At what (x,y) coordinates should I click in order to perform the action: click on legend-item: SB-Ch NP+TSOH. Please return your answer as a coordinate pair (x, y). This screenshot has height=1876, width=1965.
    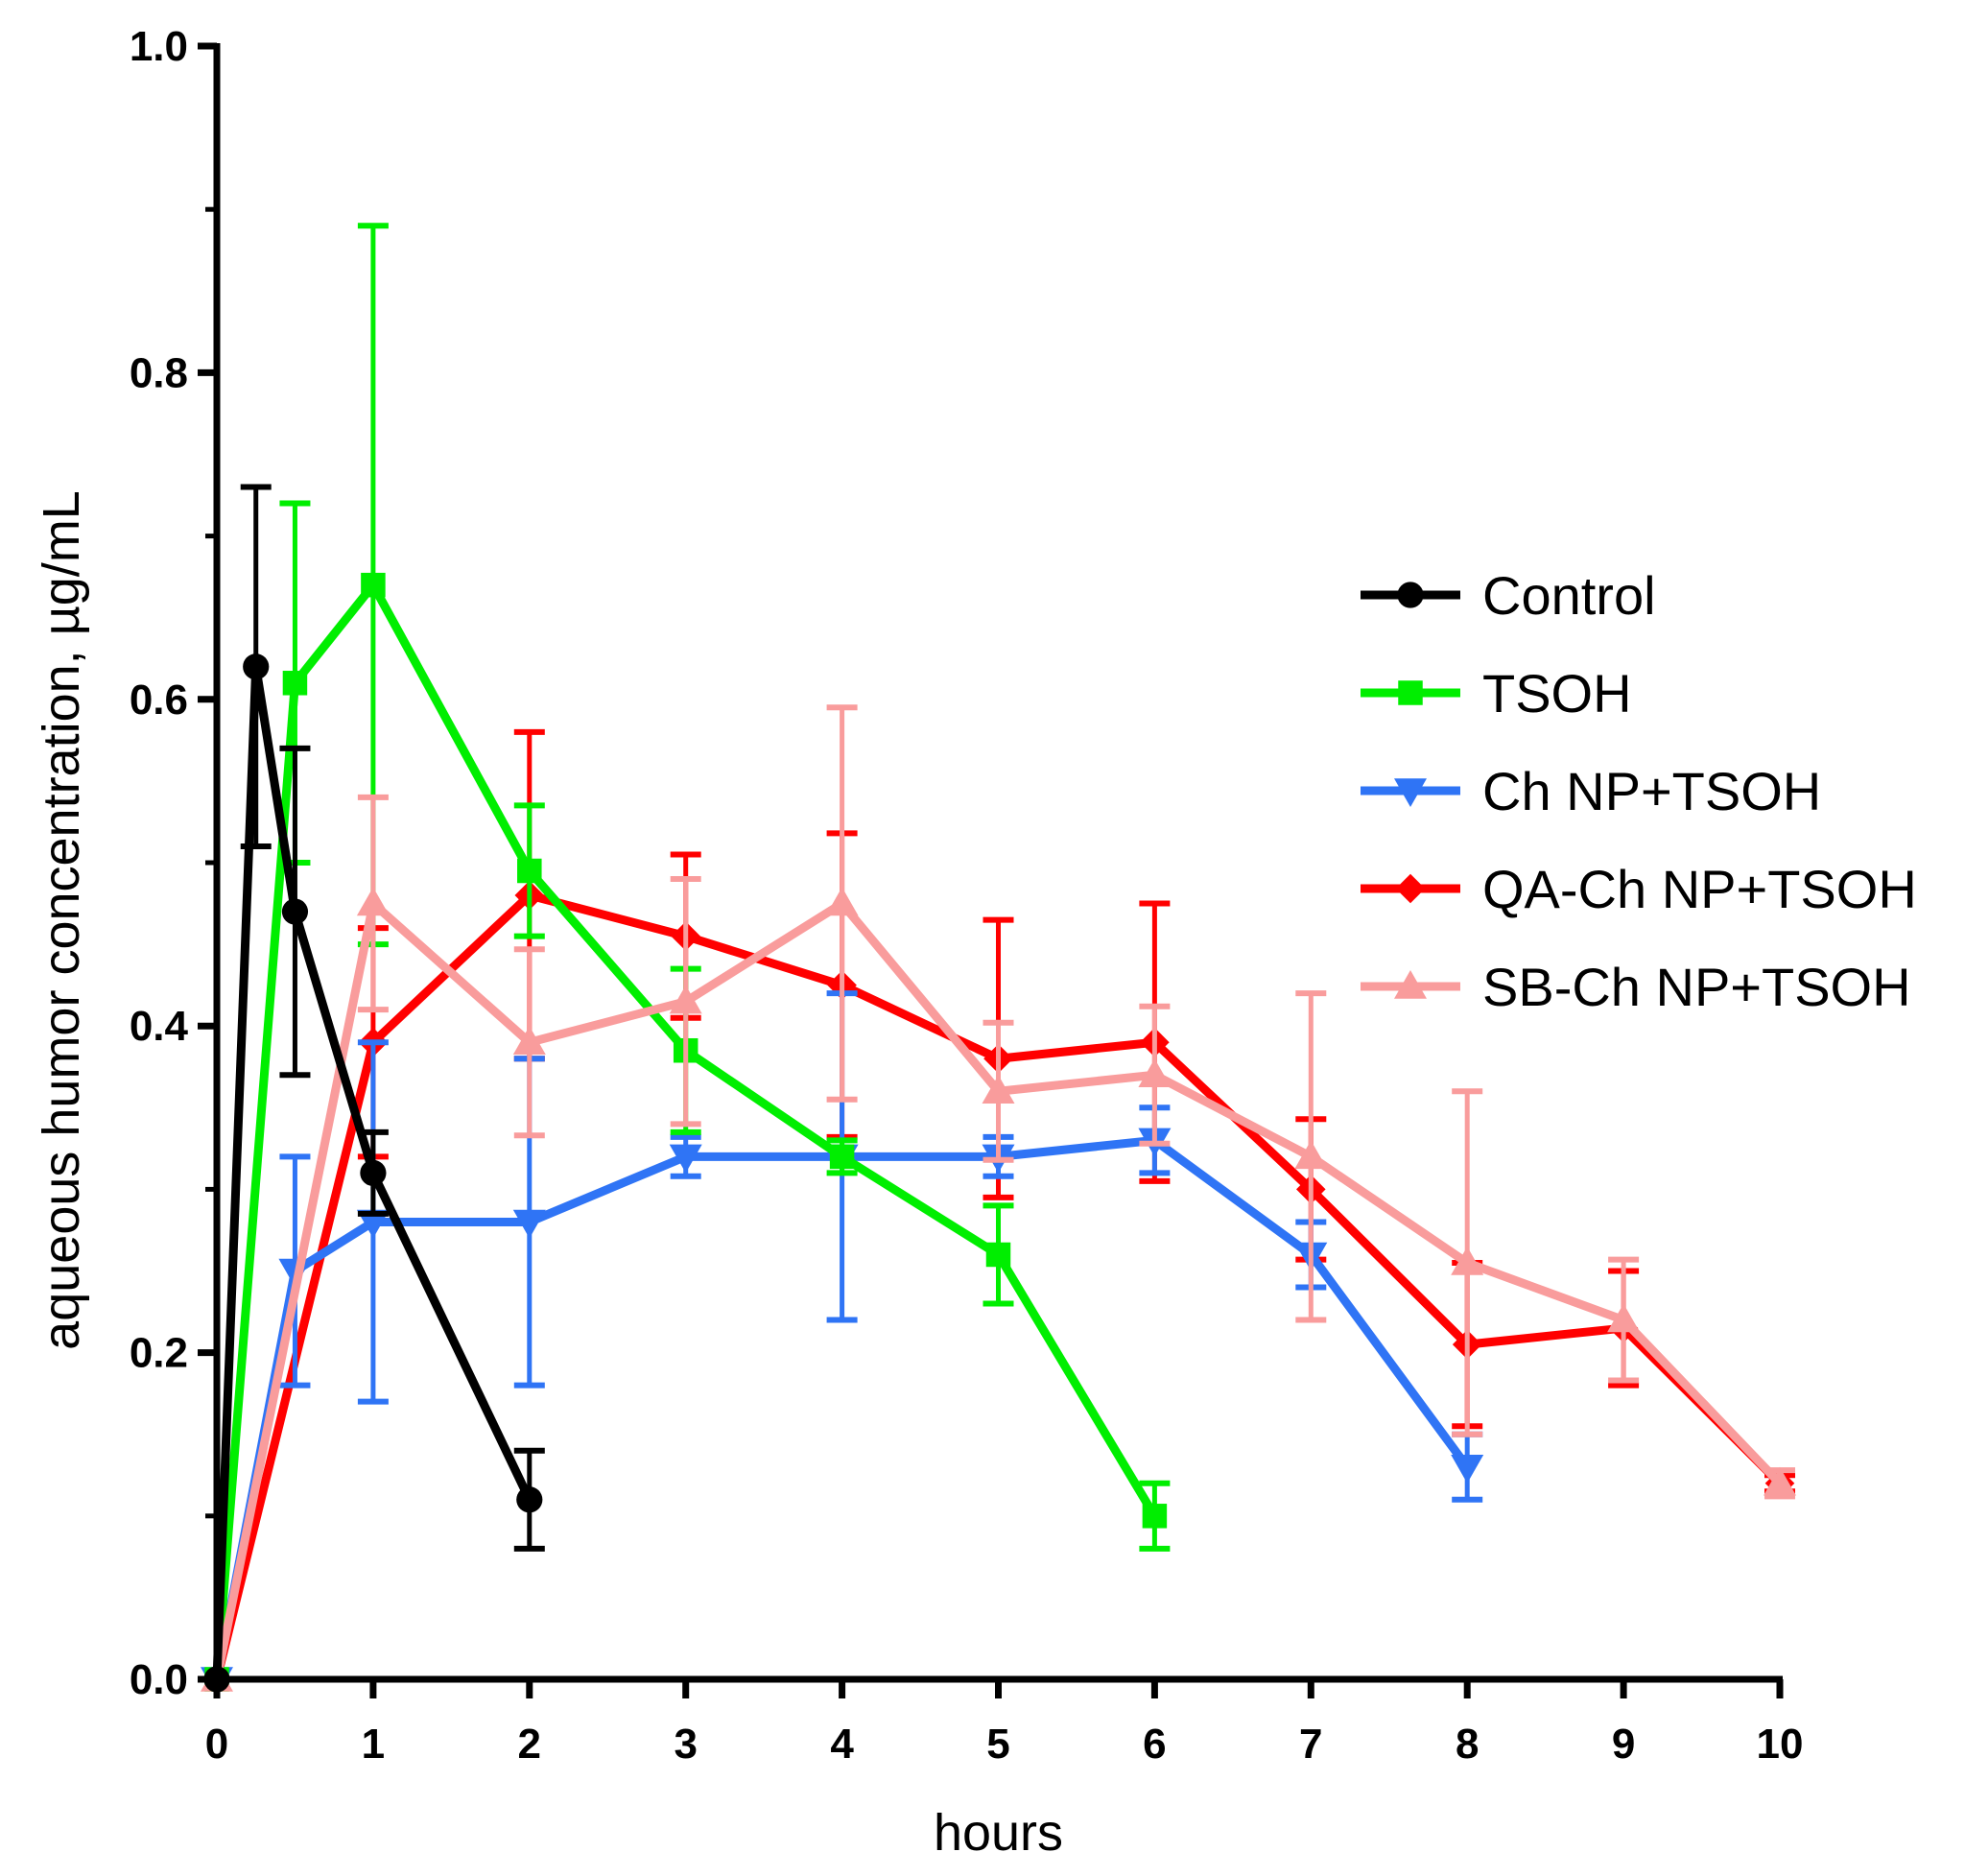
    Looking at the image, I should click on (1636, 987).